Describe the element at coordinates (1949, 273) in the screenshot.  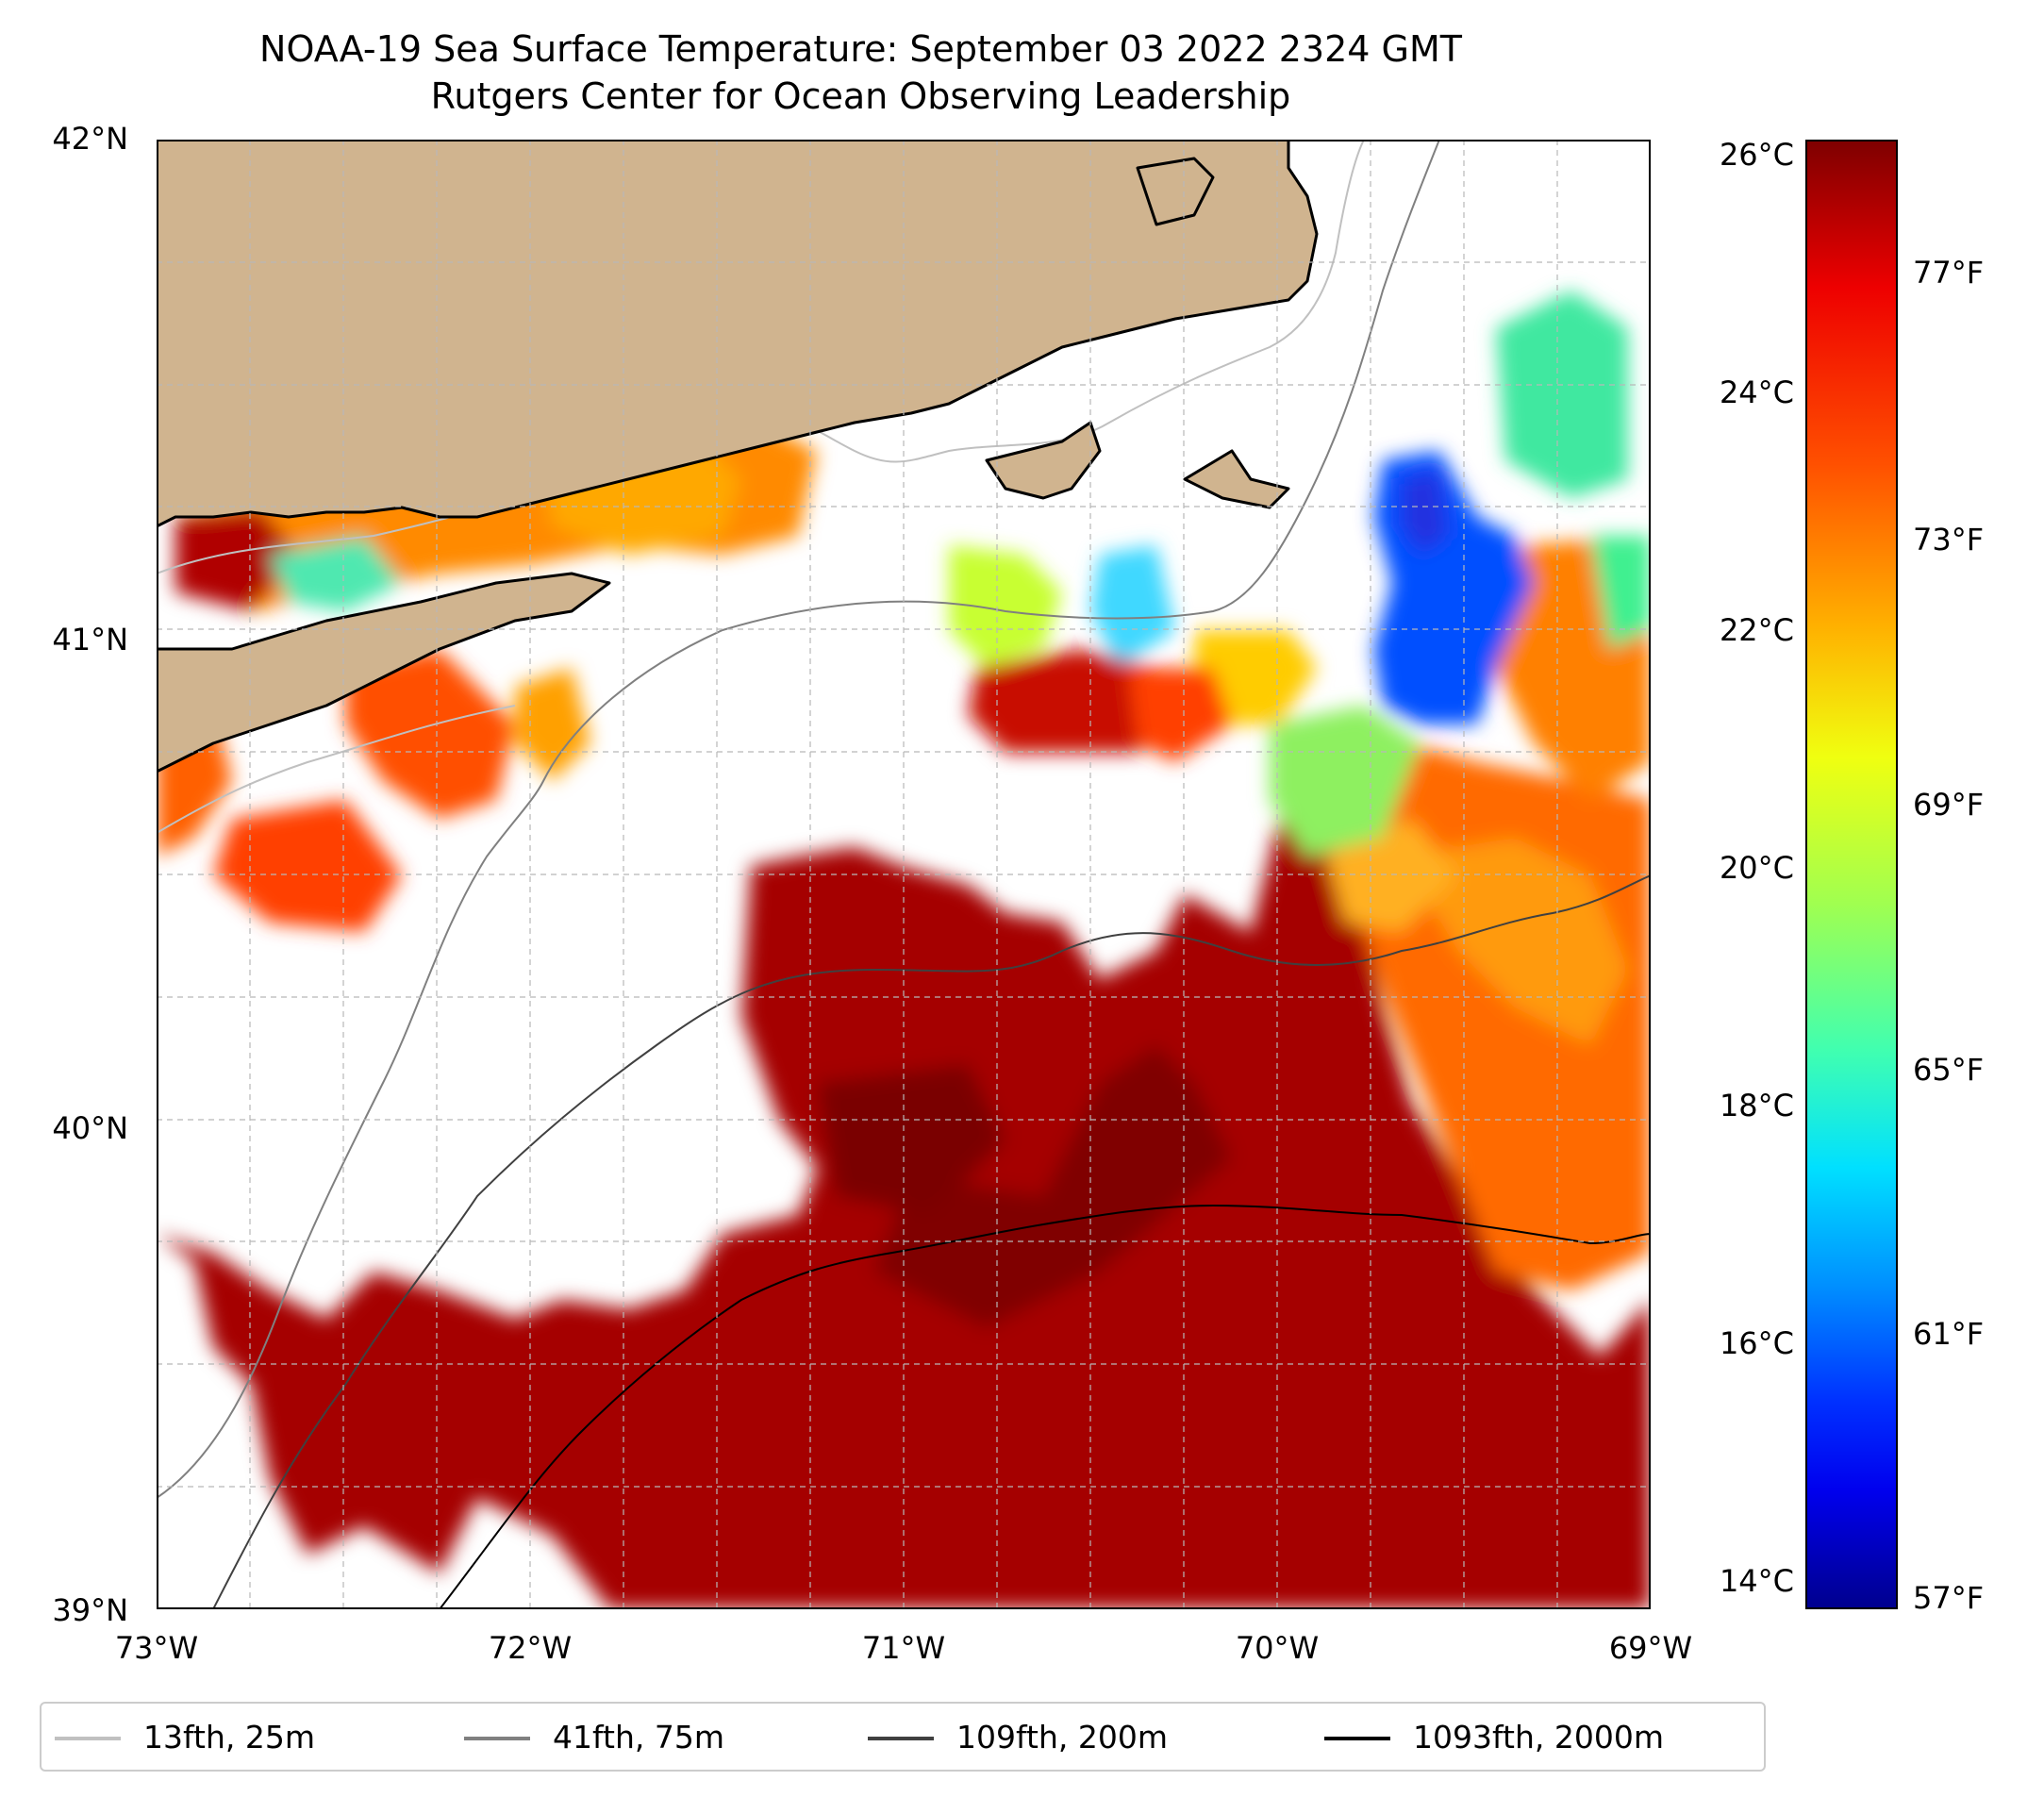
I see `colorbar-tick-f-77: 77°F` at that location.